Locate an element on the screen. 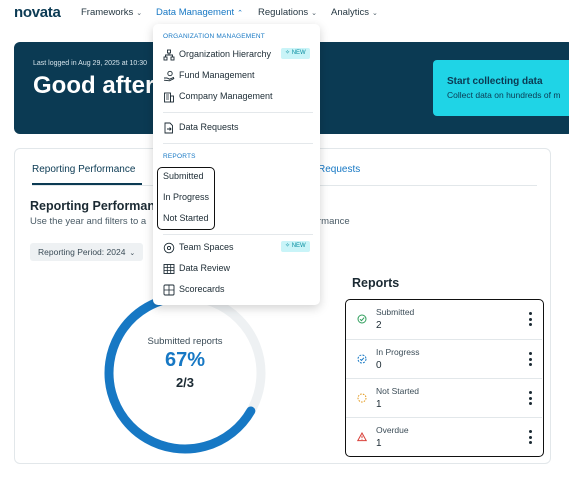 This screenshot has width=569, height=477. donut-ratio: 2/3 is located at coordinates (185, 382).